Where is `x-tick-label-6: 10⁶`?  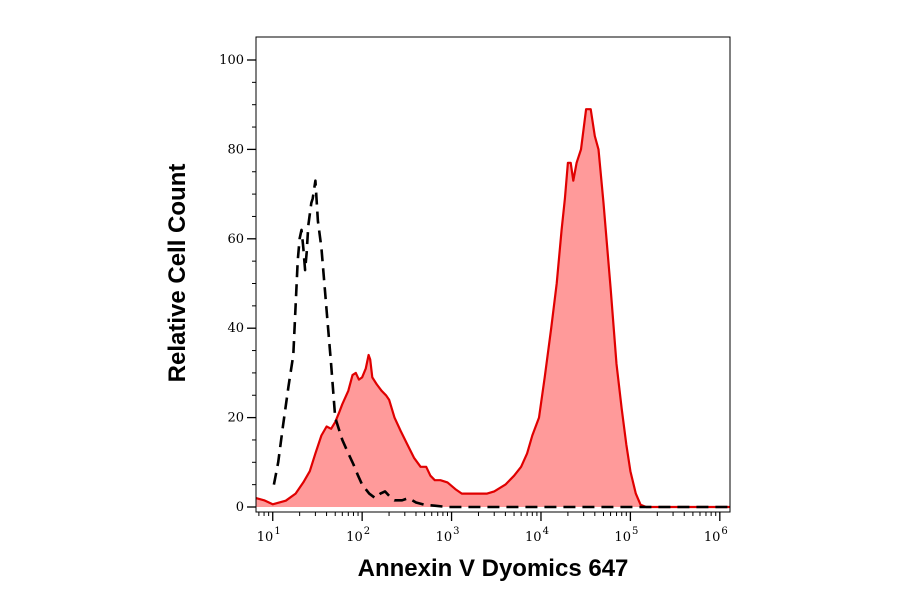 x-tick-label-6: 10⁶ is located at coordinates (716, 535).